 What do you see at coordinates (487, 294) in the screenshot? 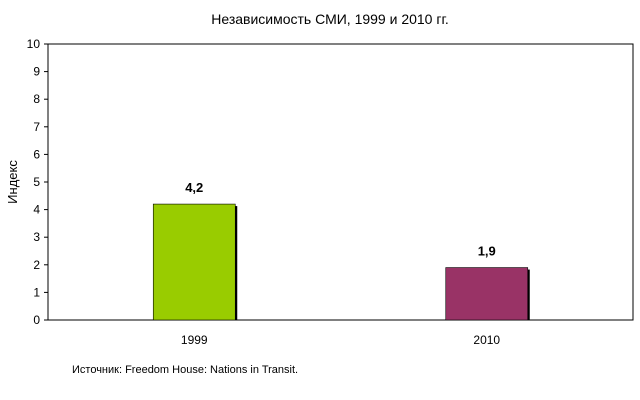
I see `bar-2010` at bounding box center [487, 294].